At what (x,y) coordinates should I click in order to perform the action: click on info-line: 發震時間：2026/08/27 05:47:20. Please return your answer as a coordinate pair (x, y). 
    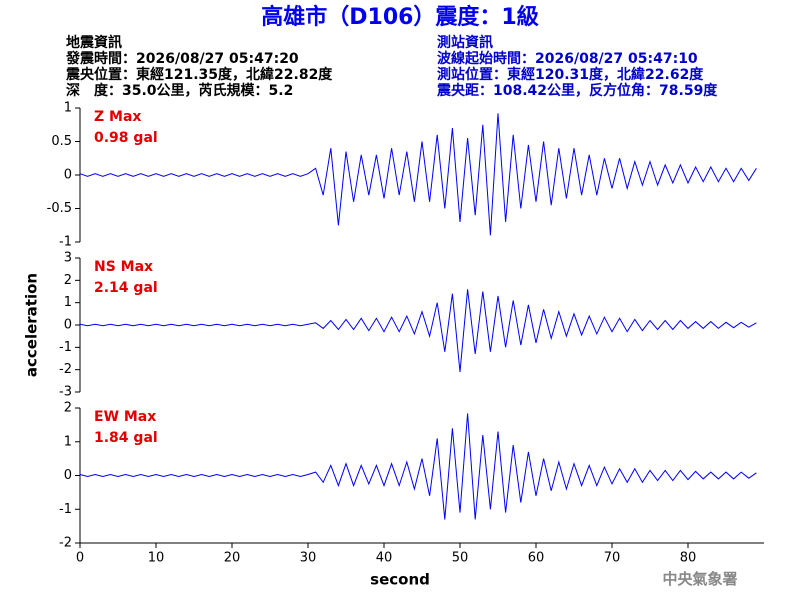
    Looking at the image, I should click on (182, 58).